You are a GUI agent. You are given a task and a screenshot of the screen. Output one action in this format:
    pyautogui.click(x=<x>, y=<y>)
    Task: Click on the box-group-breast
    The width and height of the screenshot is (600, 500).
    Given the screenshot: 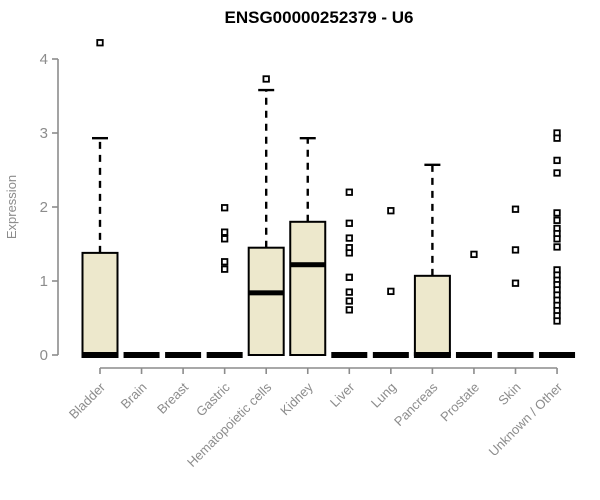 What is the action you would take?
    pyautogui.click(x=183, y=355)
    